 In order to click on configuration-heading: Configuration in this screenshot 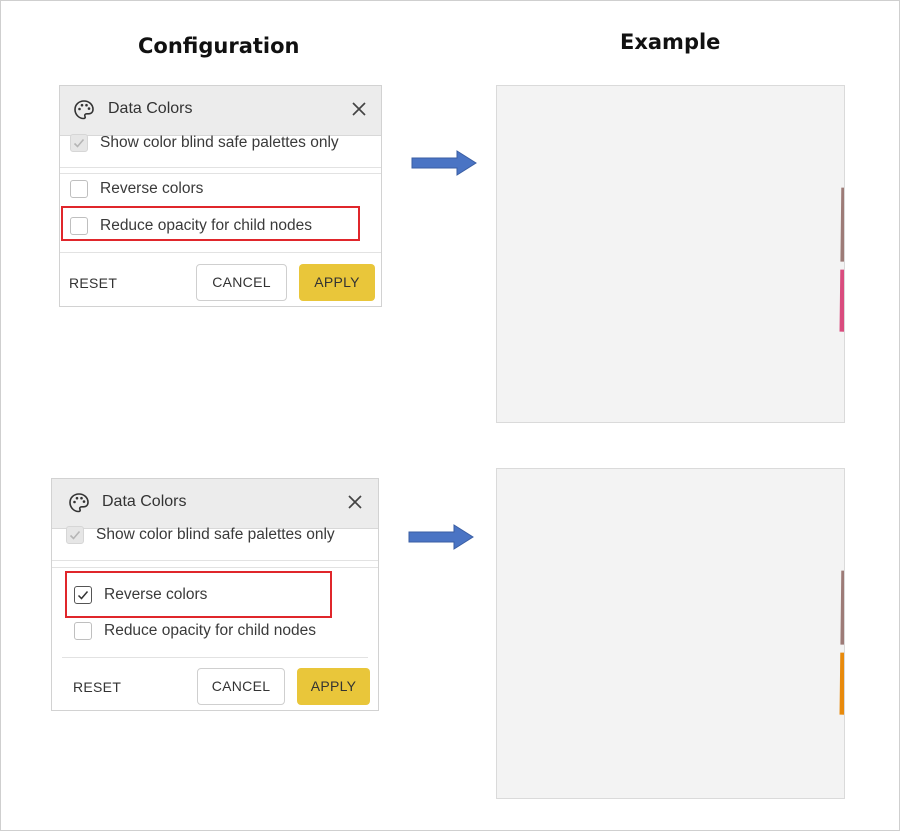, I will do `click(219, 46)`.